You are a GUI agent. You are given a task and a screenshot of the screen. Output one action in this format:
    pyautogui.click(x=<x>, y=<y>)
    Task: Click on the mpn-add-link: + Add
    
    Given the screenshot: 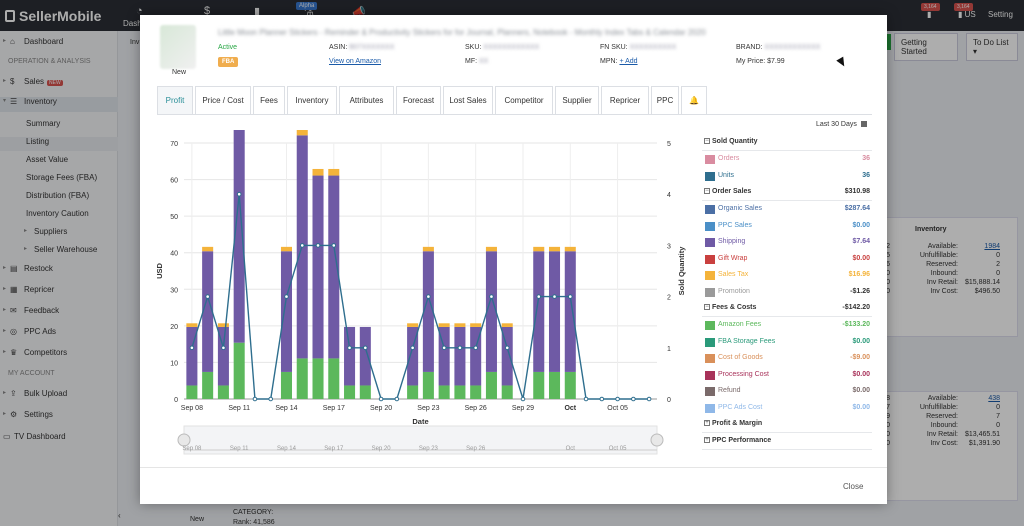 What is the action you would take?
    pyautogui.click(x=628, y=61)
    